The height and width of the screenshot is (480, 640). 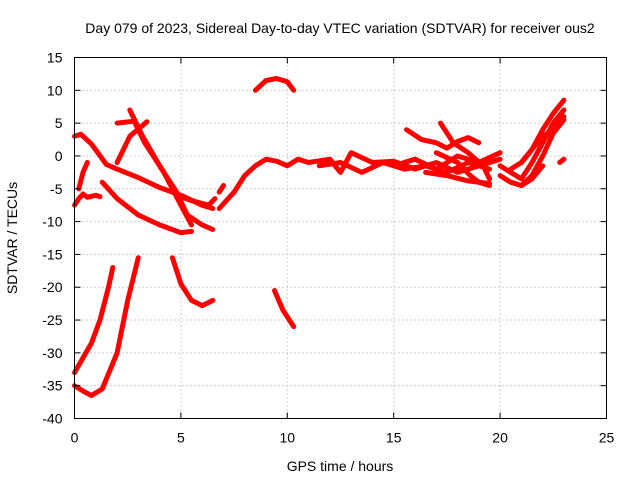 What do you see at coordinates (56, 189) in the screenshot?
I see `y-tick-label: -5` at bounding box center [56, 189].